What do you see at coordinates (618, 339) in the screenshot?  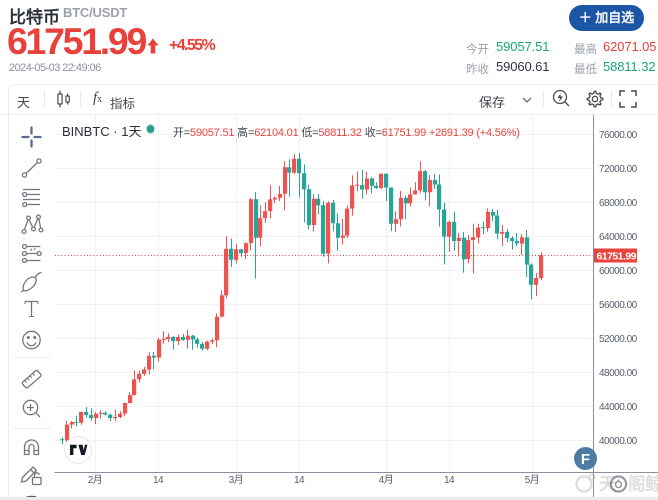 I see `svg-text: 52000.00` at bounding box center [618, 339].